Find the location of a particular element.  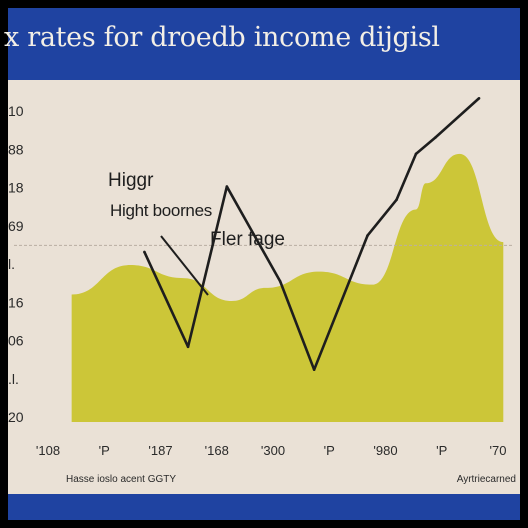

x-tick-label: '187 is located at coordinates (160, 450).